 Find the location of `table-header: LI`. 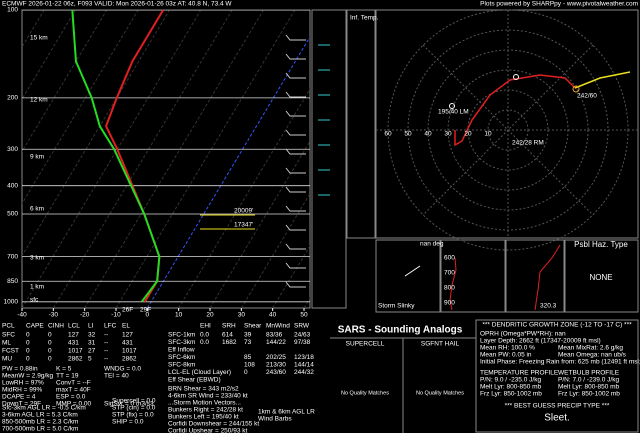

table-header: LI is located at coordinates (91, 326).